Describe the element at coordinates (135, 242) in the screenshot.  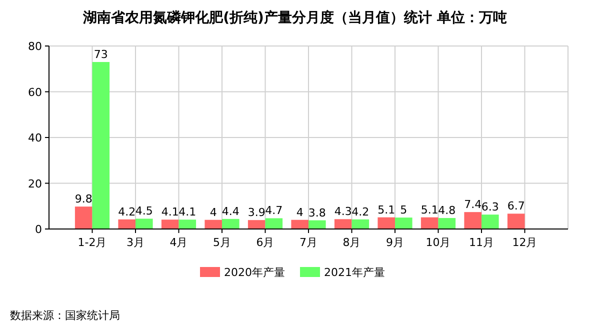
I see `x-tick-label: 3月` at that location.